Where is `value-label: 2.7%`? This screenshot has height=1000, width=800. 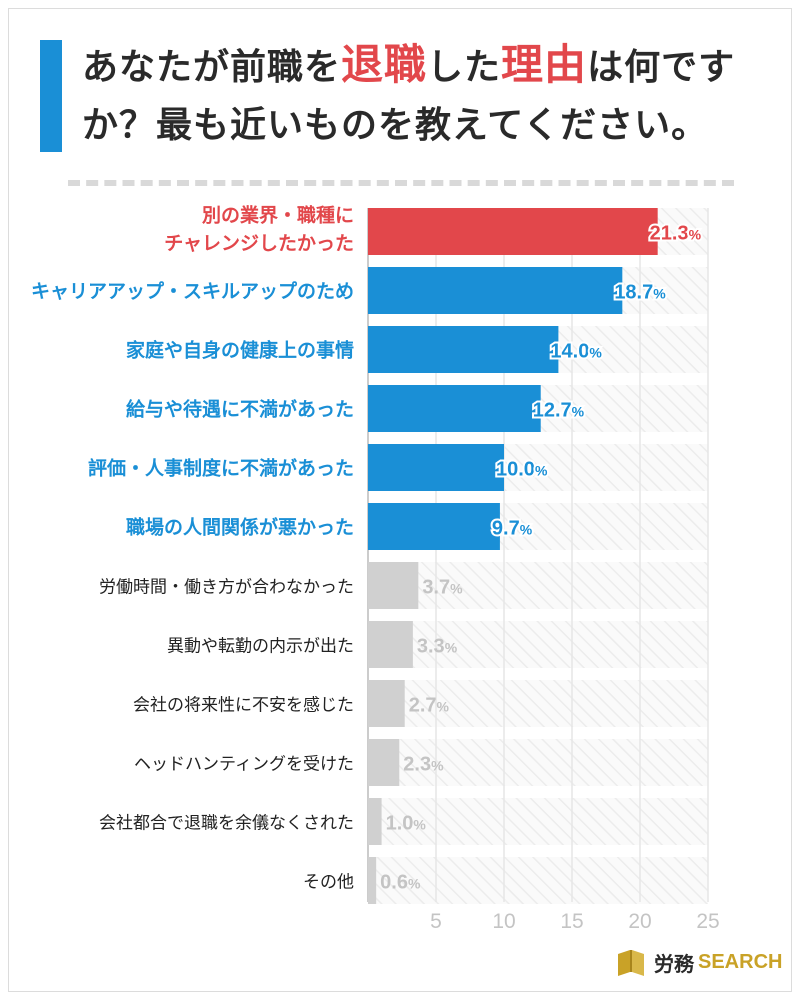 value-label: 2.7% is located at coordinates (429, 706).